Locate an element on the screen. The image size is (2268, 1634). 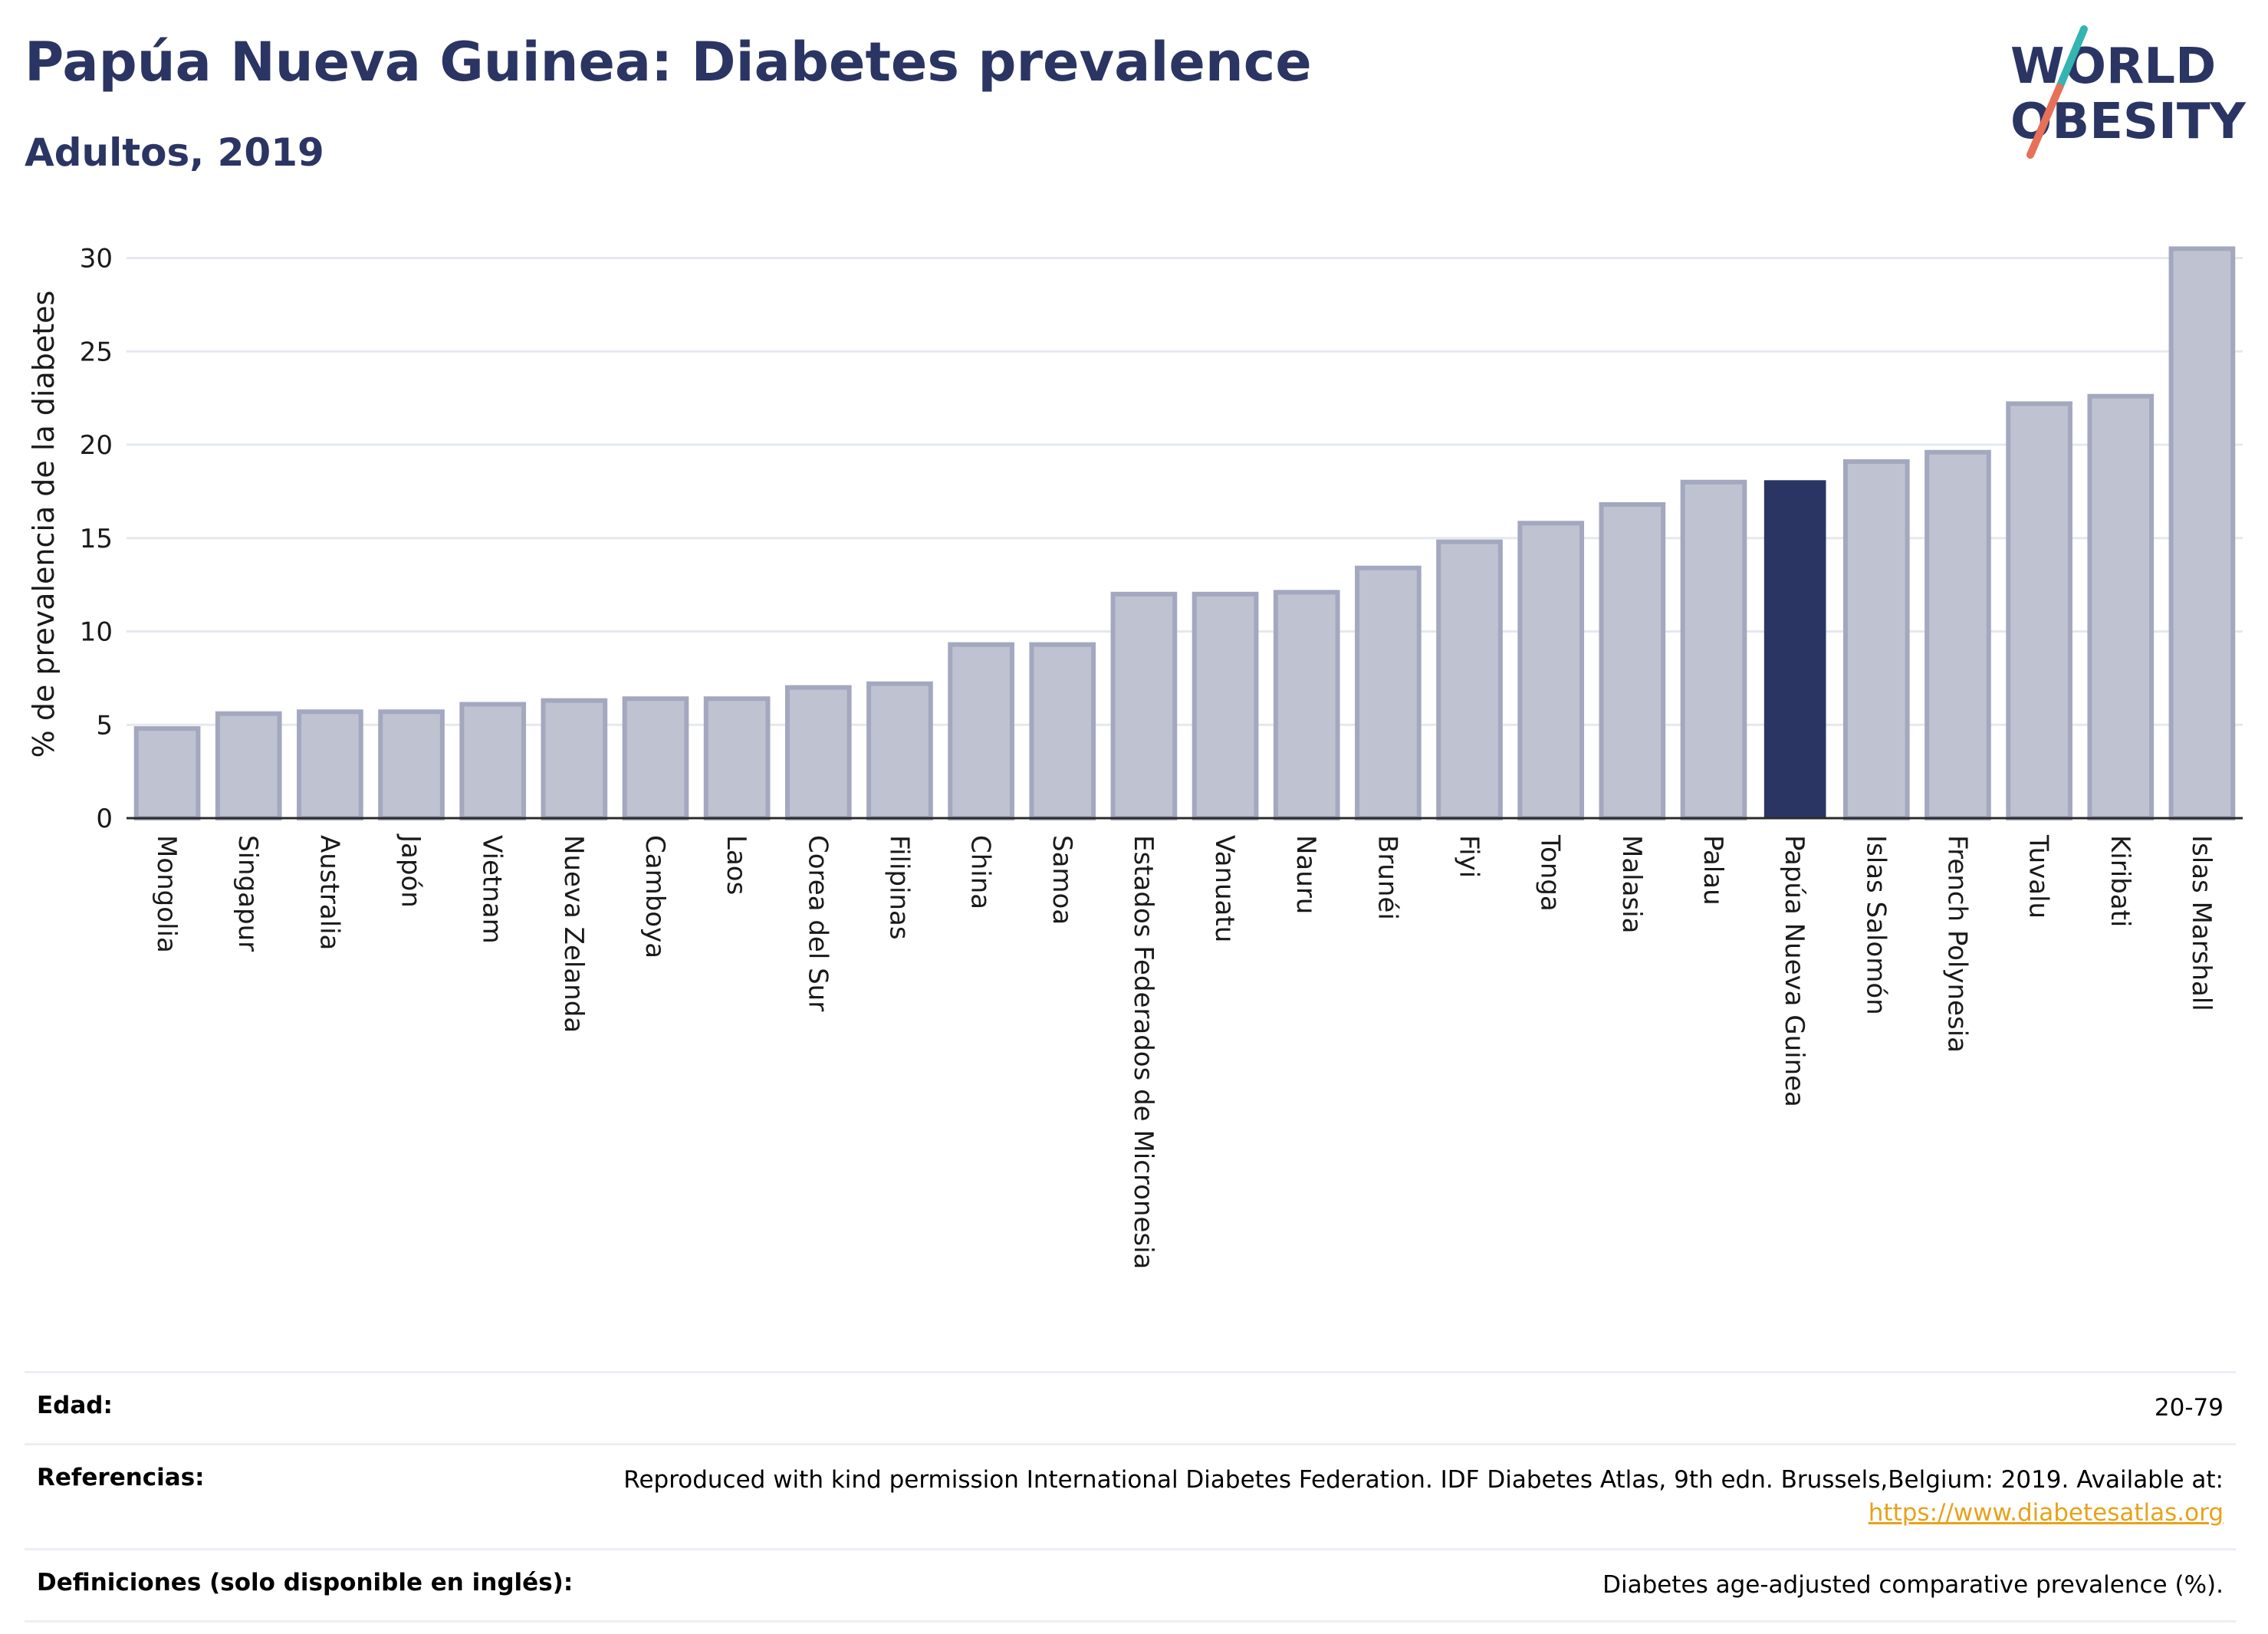
world-obesity-logo: WORLD OBESITY is located at coordinates (2128, 92).